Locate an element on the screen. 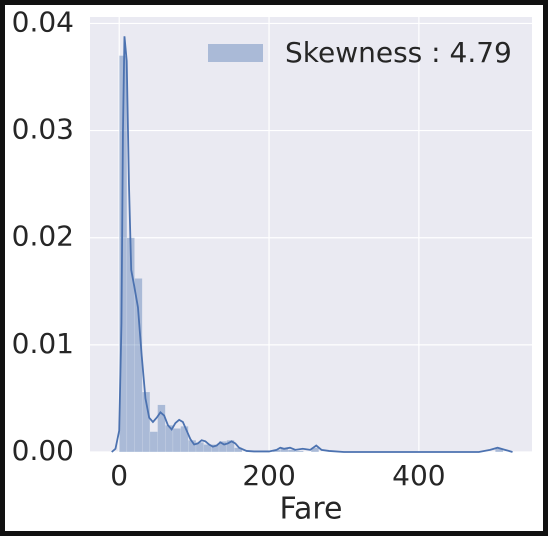 The height and width of the screenshot is (536, 548). y-tick-label: 0.01 is located at coordinates (43, 343).